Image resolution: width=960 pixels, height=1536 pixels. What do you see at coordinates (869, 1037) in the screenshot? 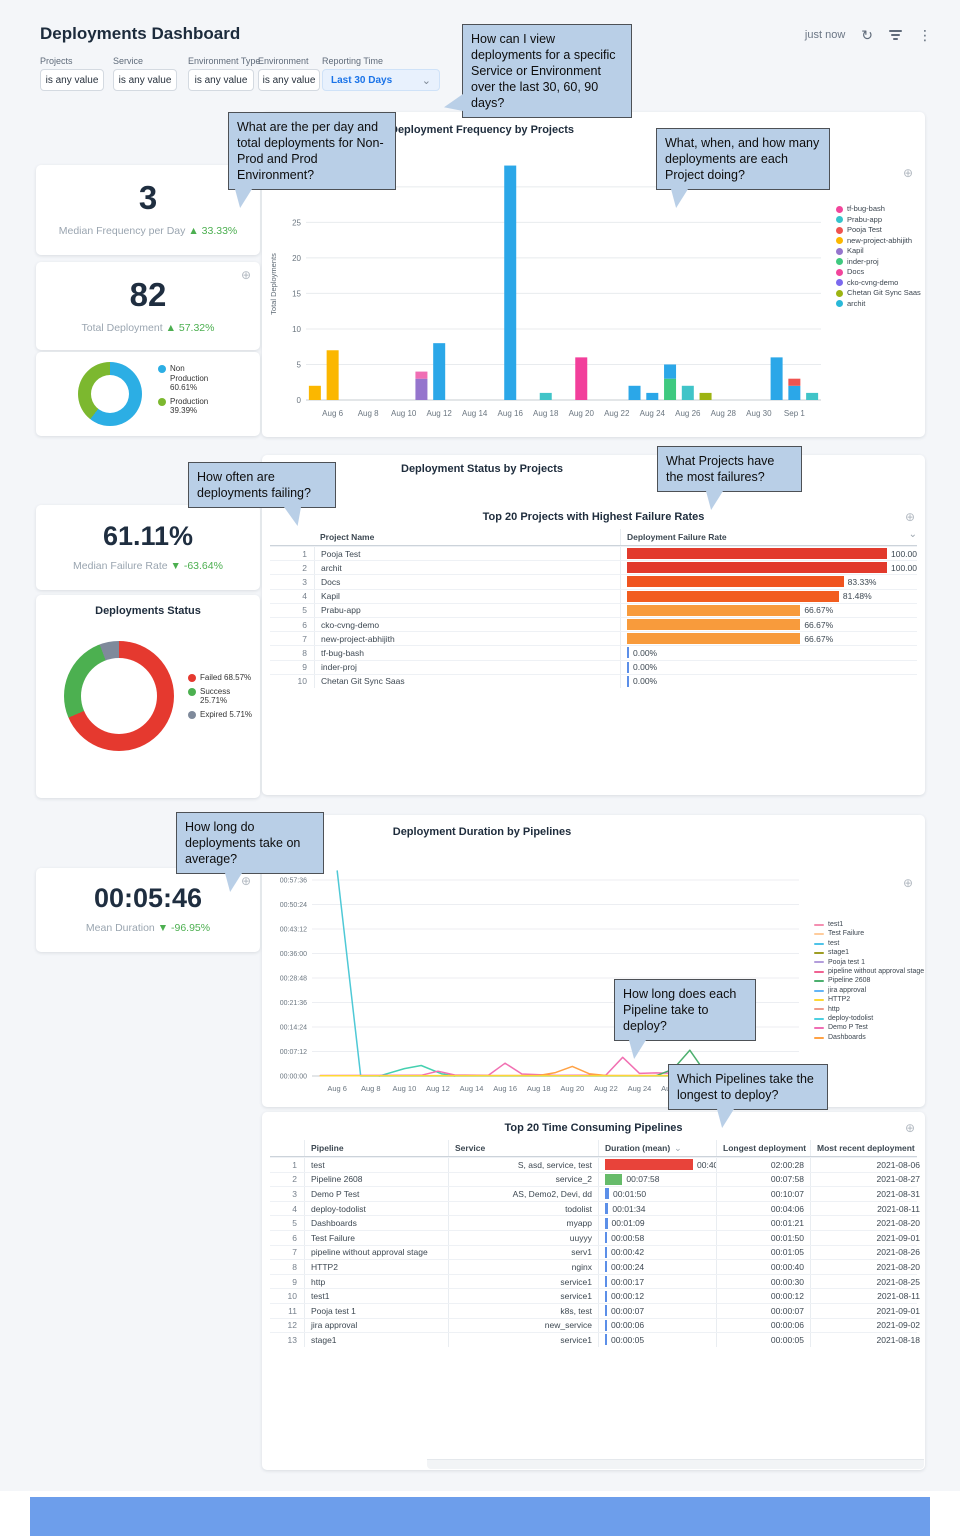
I see `legend-item: Dashboards` at bounding box center [869, 1037].